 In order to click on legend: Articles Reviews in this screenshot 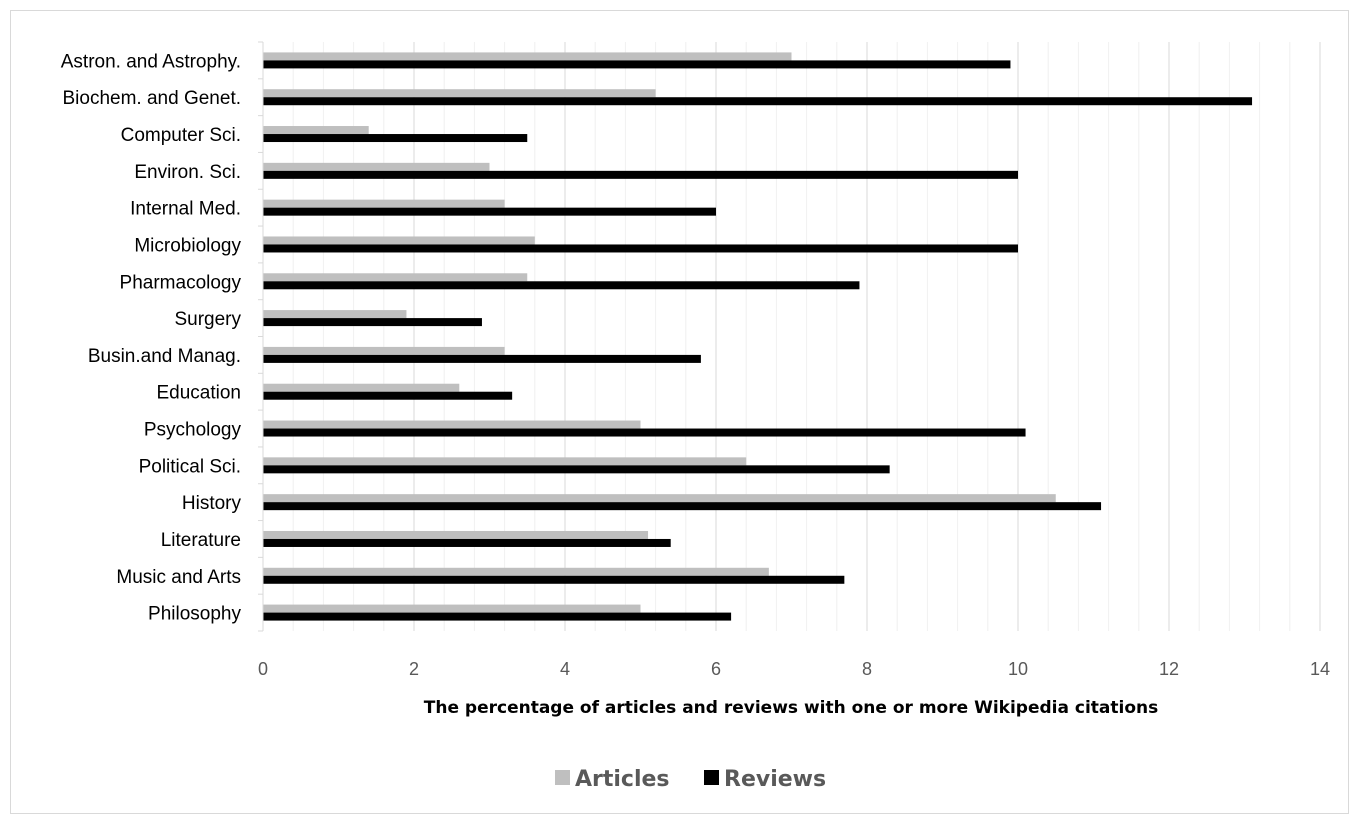, I will do `click(690, 779)`.